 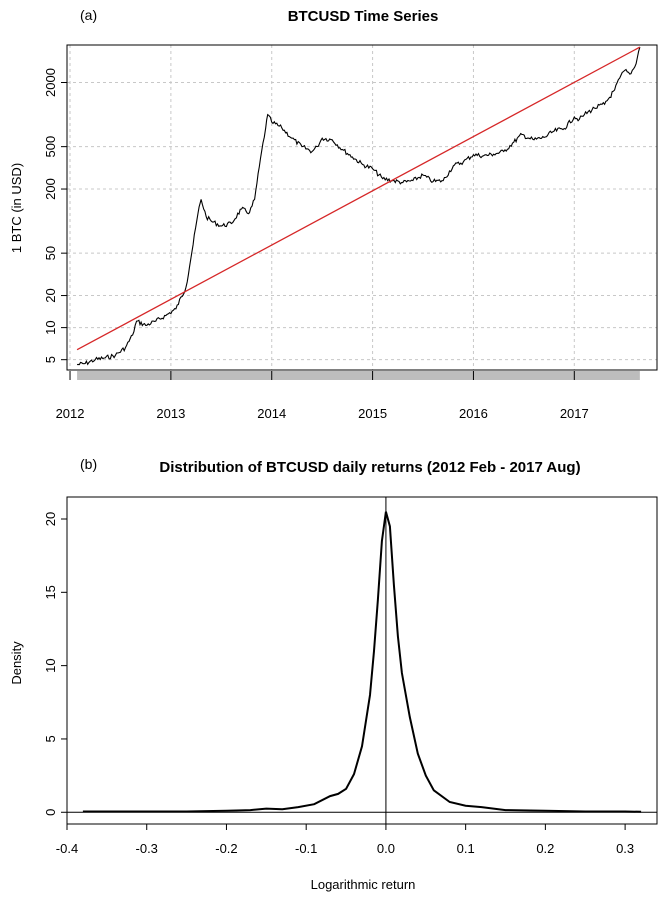 I want to click on x-tick-label: 0.1, so click(x=466, y=848).